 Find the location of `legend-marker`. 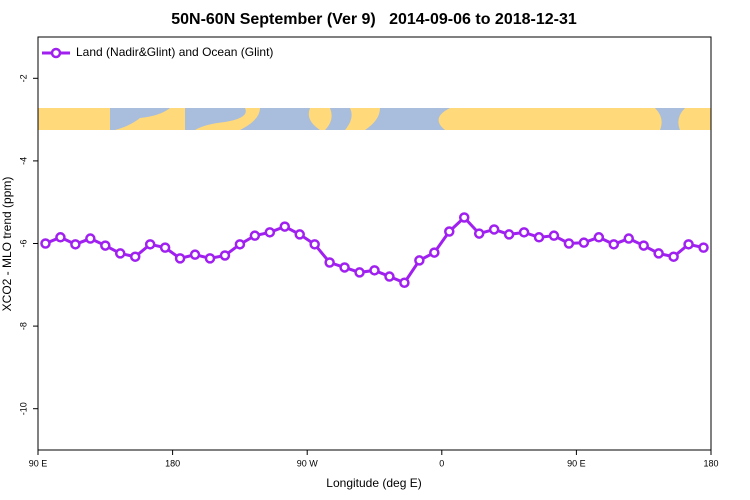

legend-marker is located at coordinates (56, 53).